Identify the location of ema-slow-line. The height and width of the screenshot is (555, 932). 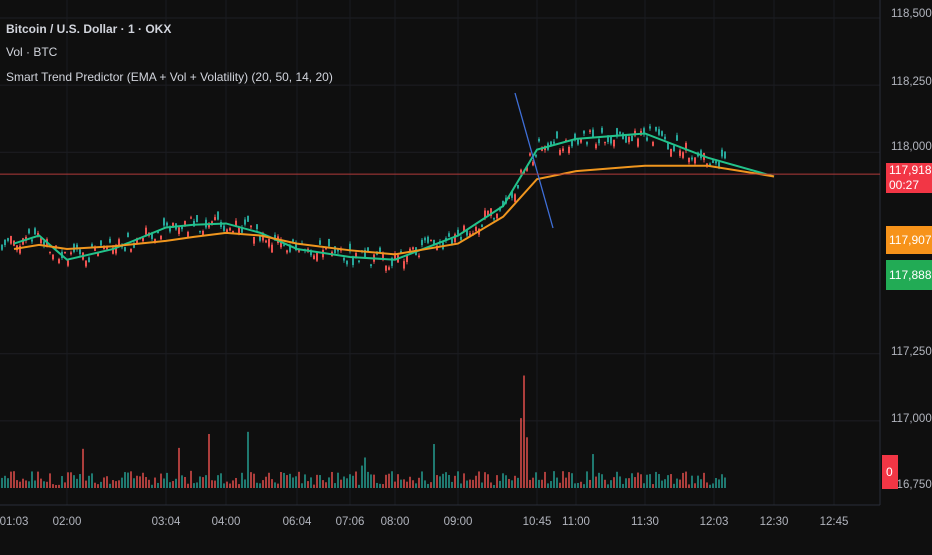
(394, 210).